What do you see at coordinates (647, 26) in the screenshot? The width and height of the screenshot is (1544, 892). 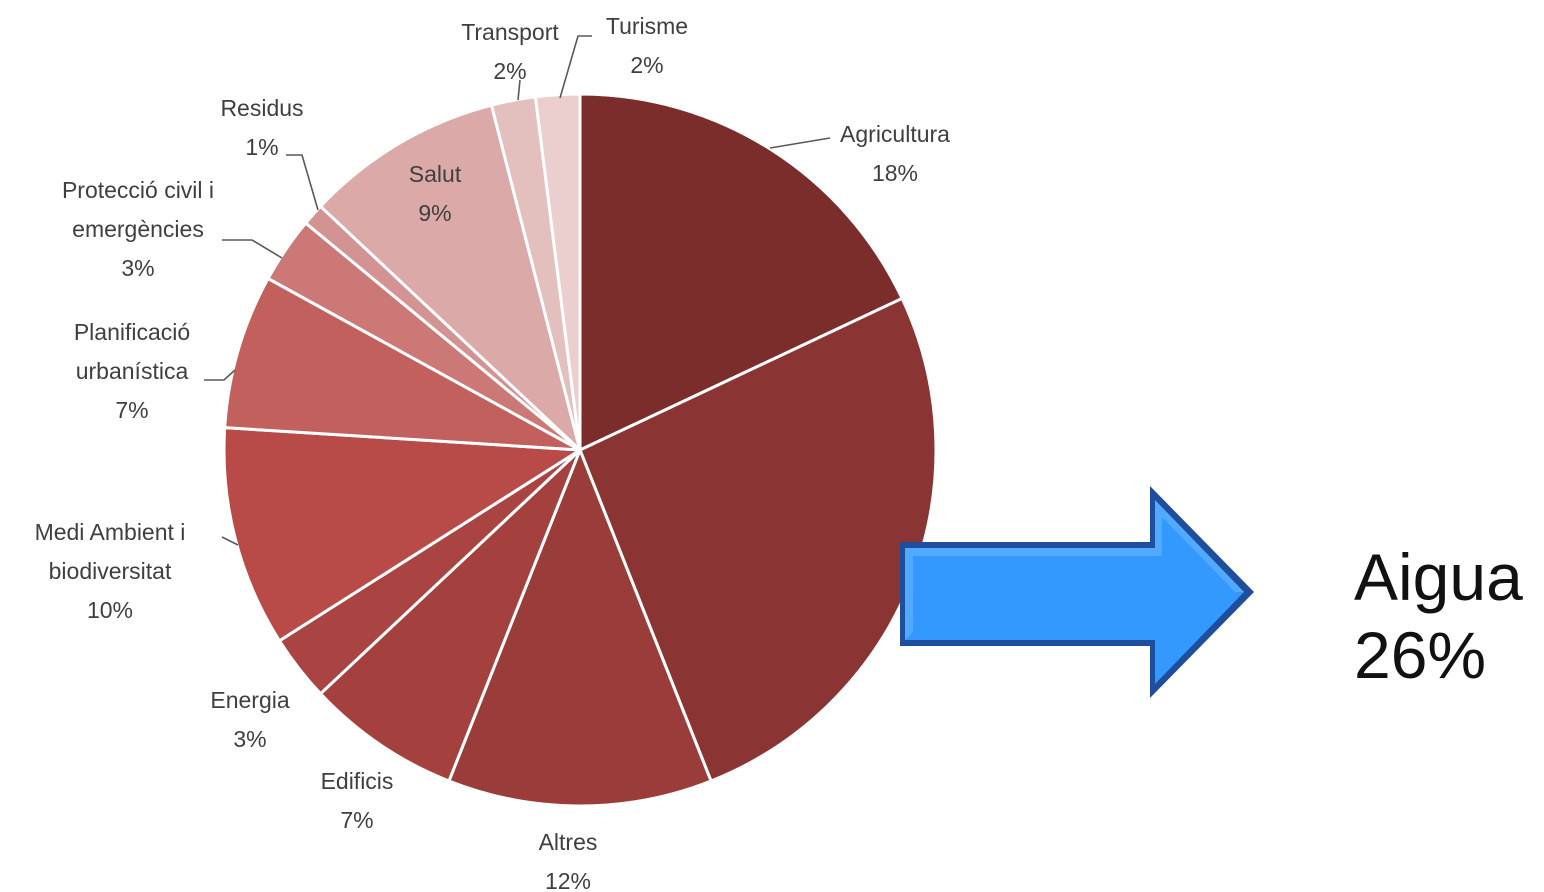 I see `slice-name-label: Turisme` at bounding box center [647, 26].